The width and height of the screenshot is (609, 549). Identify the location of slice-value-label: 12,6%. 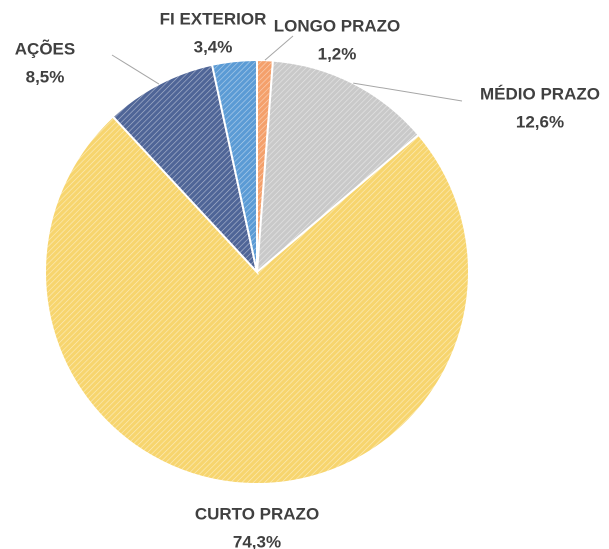
(540, 121).